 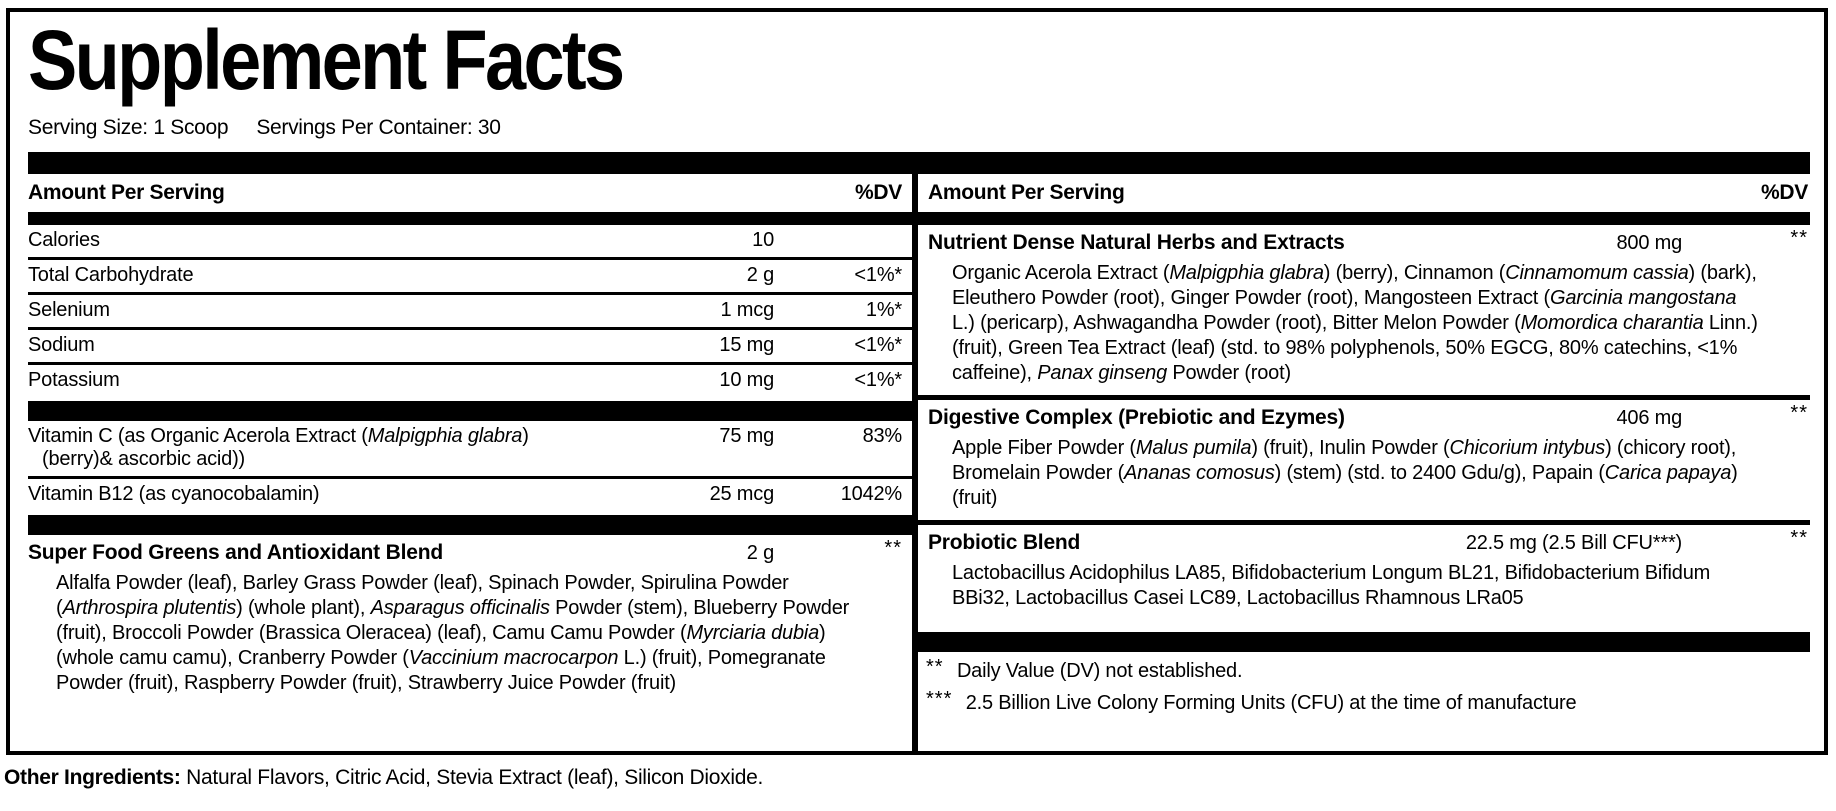 What do you see at coordinates (1364, 193) in the screenshot?
I see `right-column-header: Amount Per Serving %DV` at bounding box center [1364, 193].